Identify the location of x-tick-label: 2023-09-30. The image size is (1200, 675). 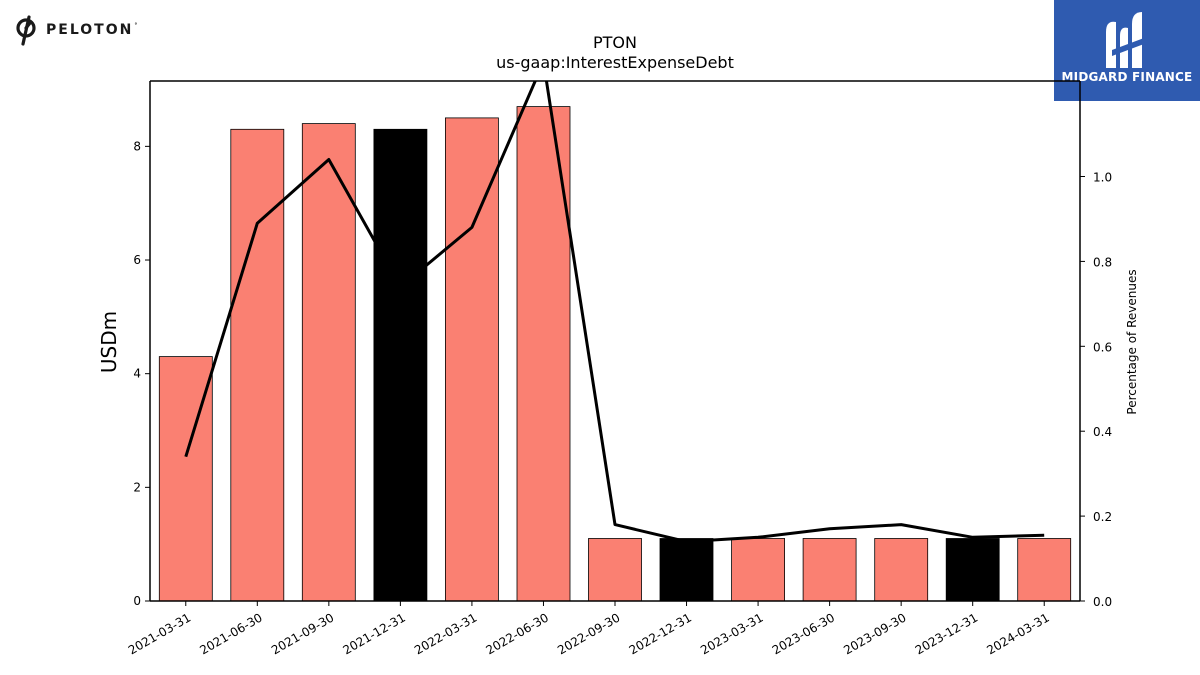
(874, 633).